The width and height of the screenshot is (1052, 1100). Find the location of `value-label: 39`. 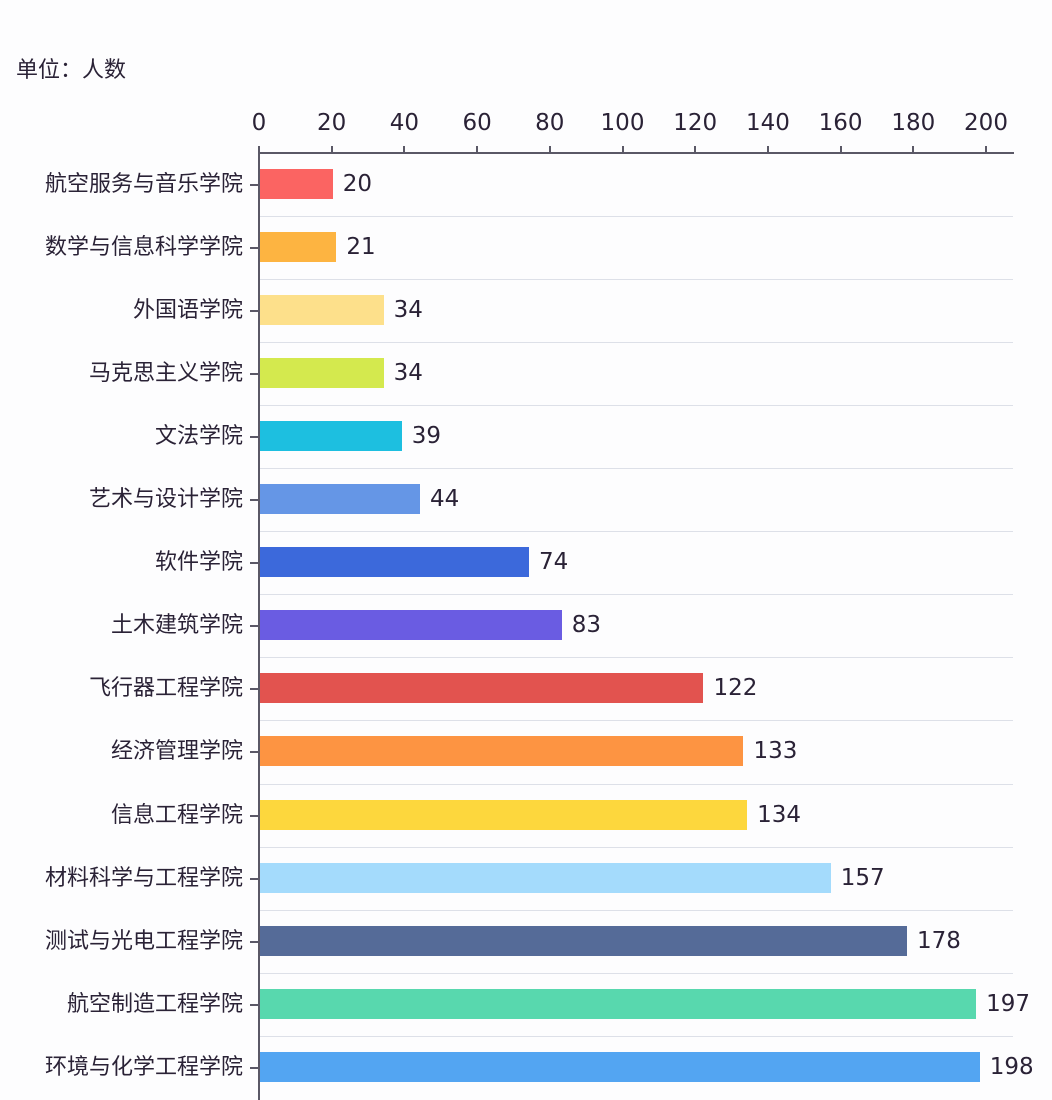

value-label: 39 is located at coordinates (426, 436).